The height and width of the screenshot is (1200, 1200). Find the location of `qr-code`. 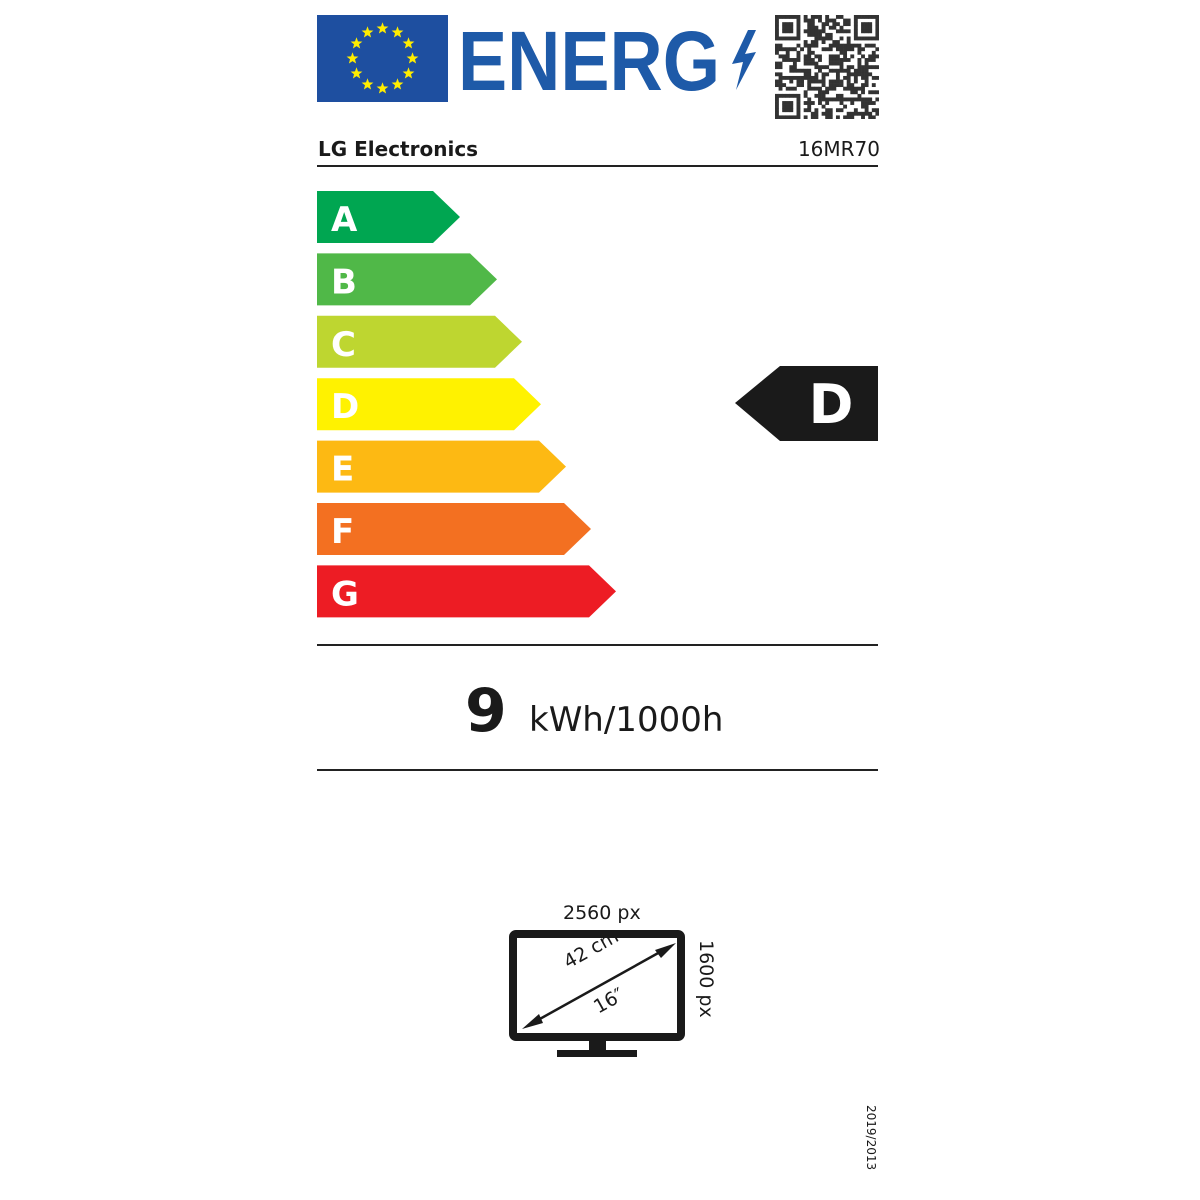

qr-code is located at coordinates (827, 67).